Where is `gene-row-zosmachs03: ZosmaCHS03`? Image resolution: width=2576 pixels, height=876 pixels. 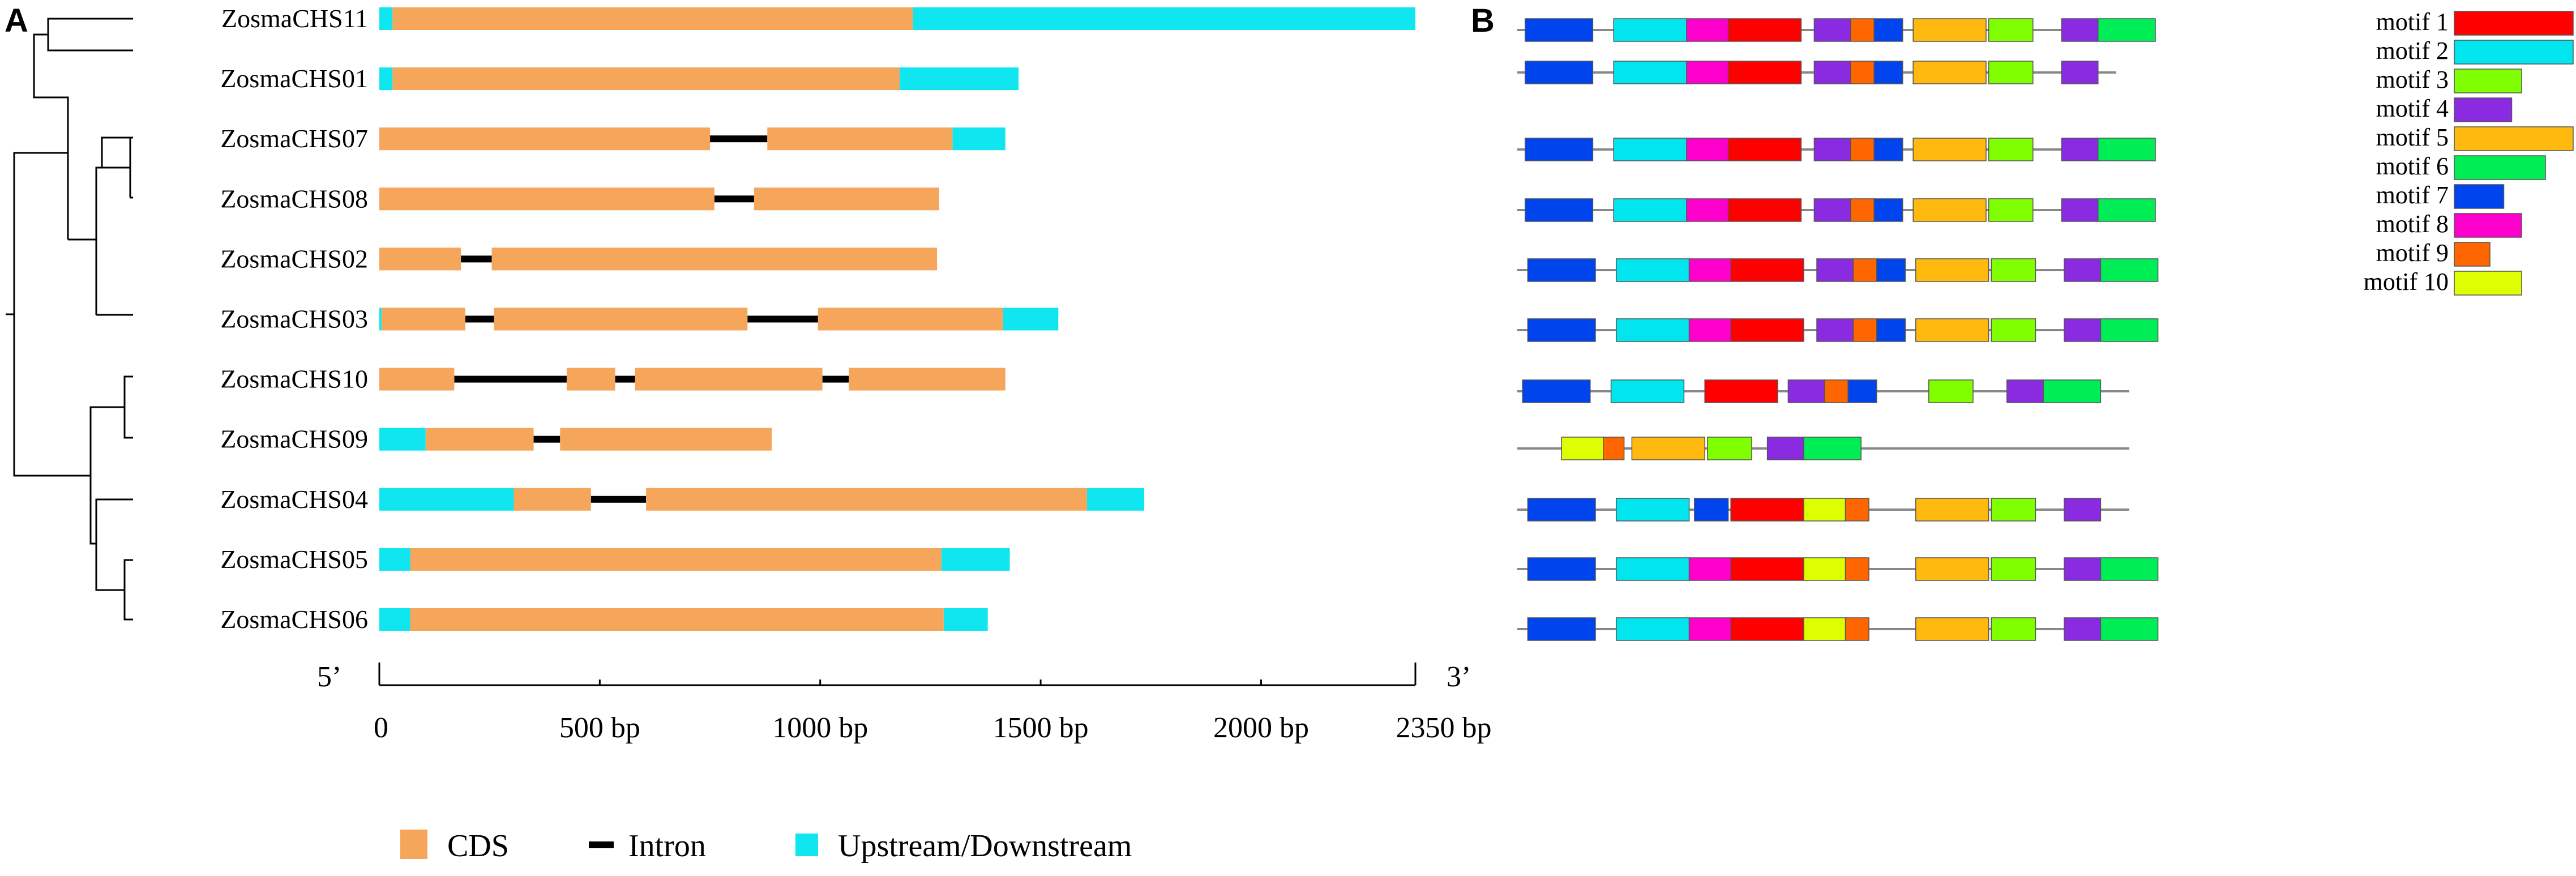
gene-row-zosmachs03: ZosmaCHS03 is located at coordinates (639, 319).